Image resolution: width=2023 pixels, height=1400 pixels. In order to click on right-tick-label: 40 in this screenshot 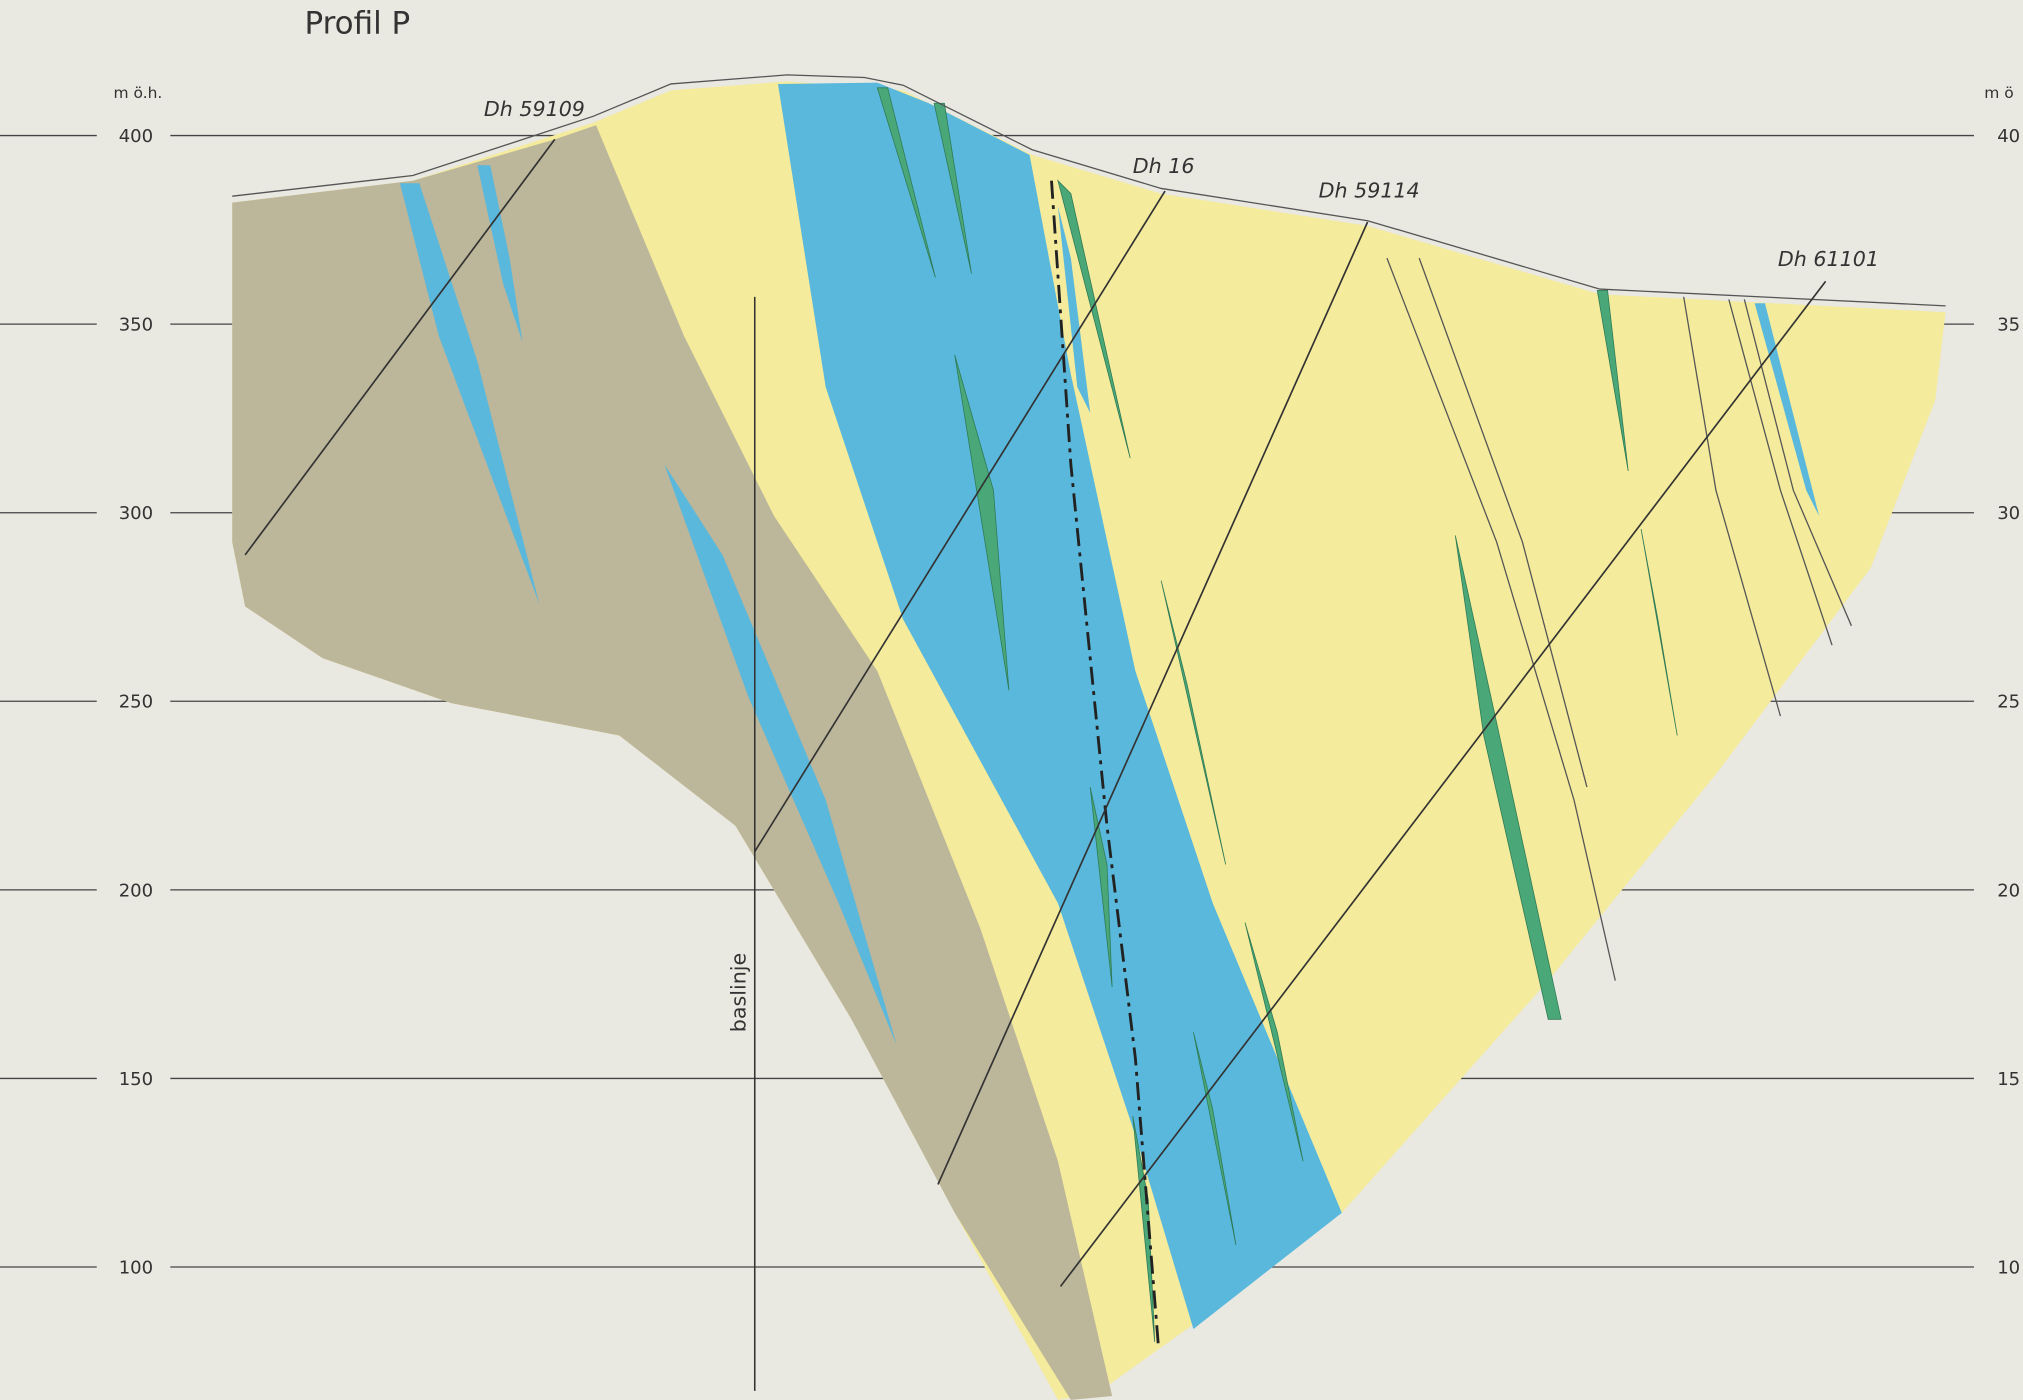, I will do `click(2008, 136)`.